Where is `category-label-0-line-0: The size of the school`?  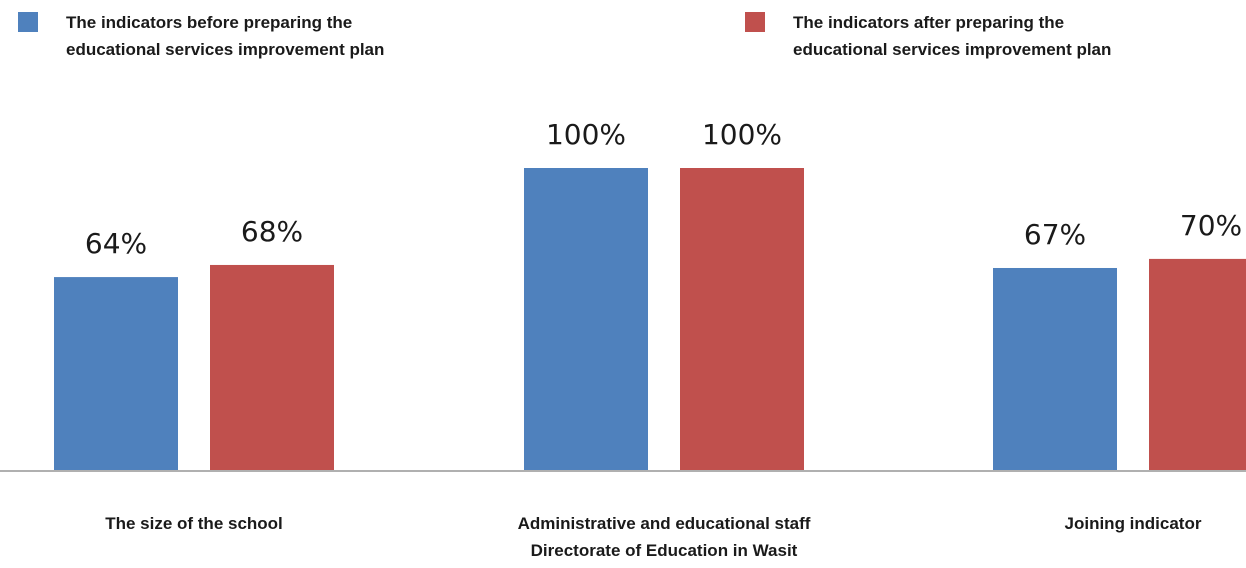 category-label-0-line-0: The size of the school is located at coordinates (194, 523).